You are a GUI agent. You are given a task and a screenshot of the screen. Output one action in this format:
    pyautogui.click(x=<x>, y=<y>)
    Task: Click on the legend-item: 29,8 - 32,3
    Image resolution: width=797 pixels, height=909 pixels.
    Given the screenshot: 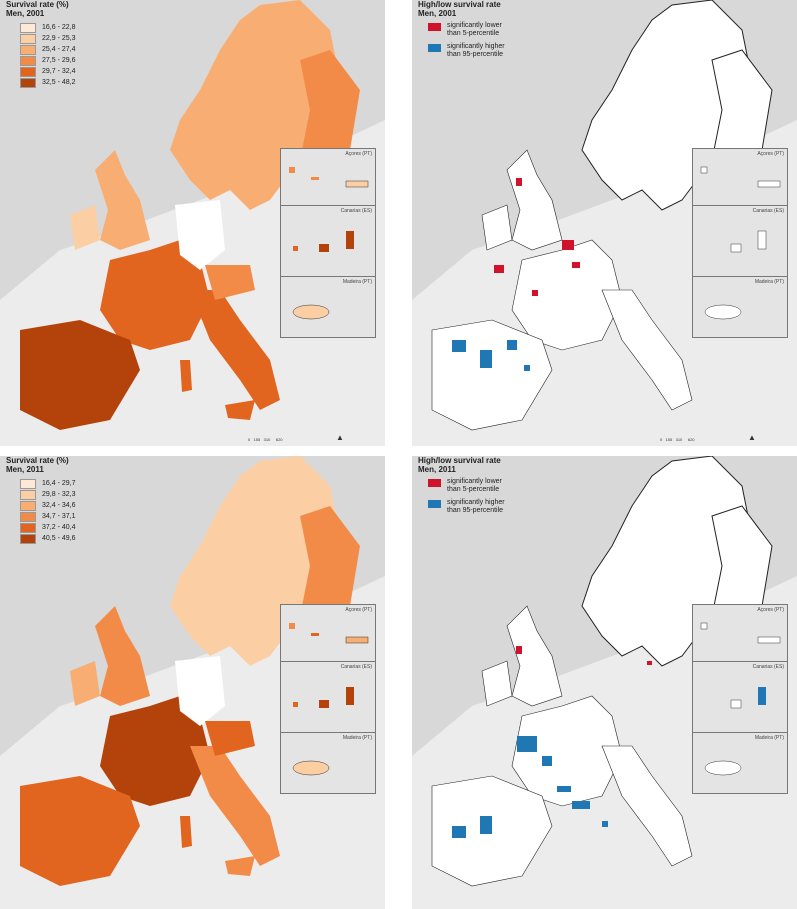 What is the action you would take?
    pyautogui.click(x=47, y=494)
    